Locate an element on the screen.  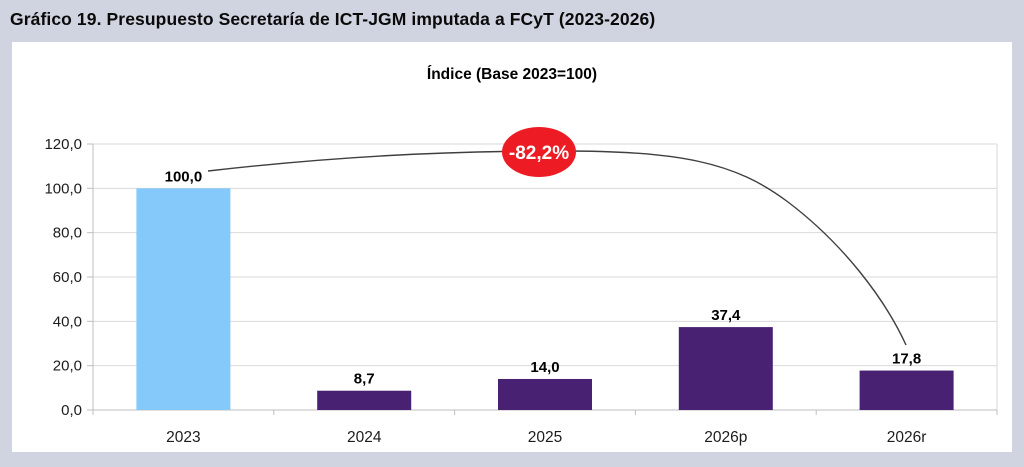
x-axis-label: 2026r is located at coordinates (907, 437).